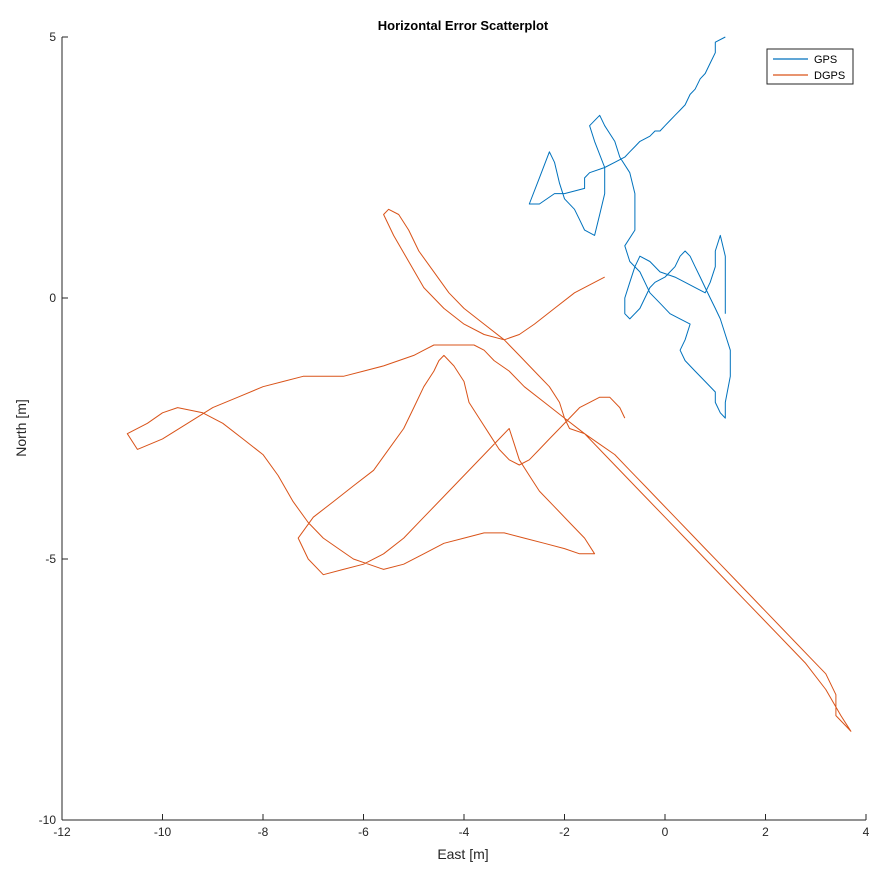 This screenshot has width=891, height=874. What do you see at coordinates (866, 832) in the screenshot?
I see `x-tick-label: 4` at bounding box center [866, 832].